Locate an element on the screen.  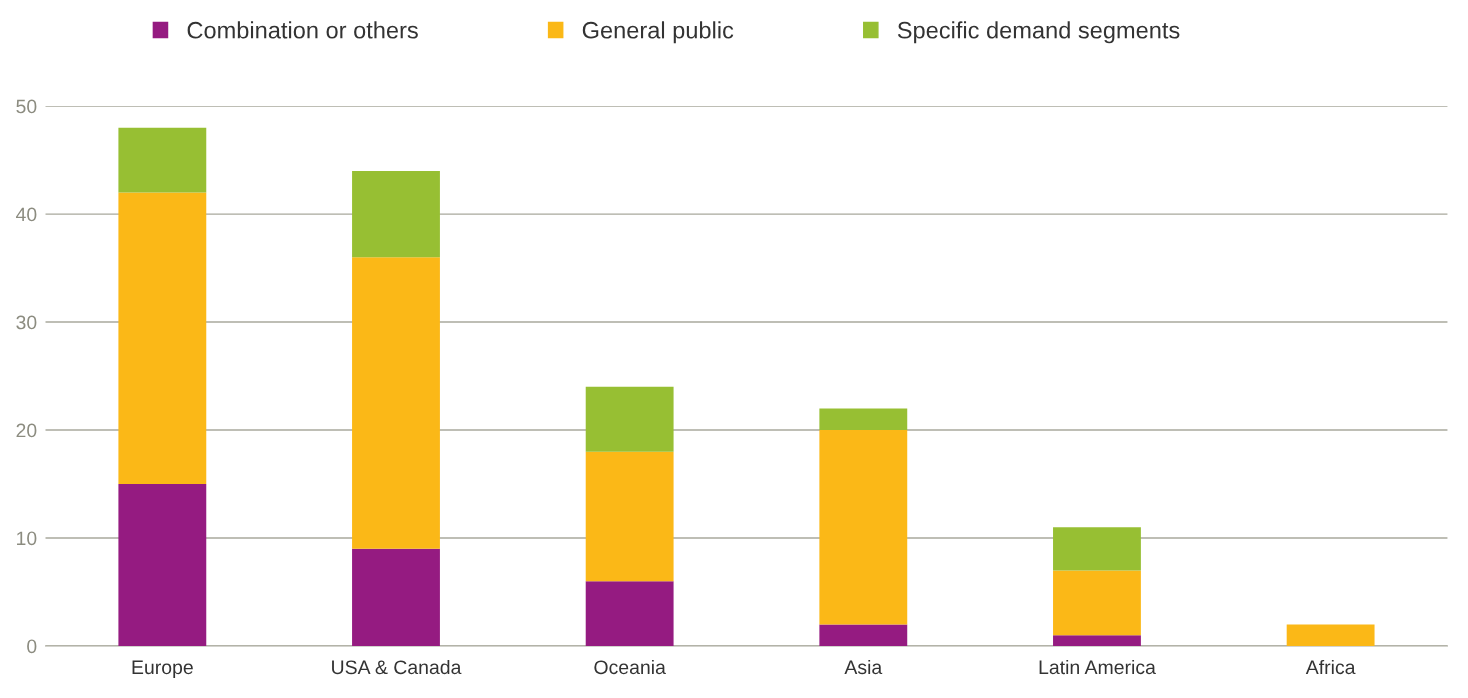
y-tick-label: 0 is located at coordinates (32, 646).